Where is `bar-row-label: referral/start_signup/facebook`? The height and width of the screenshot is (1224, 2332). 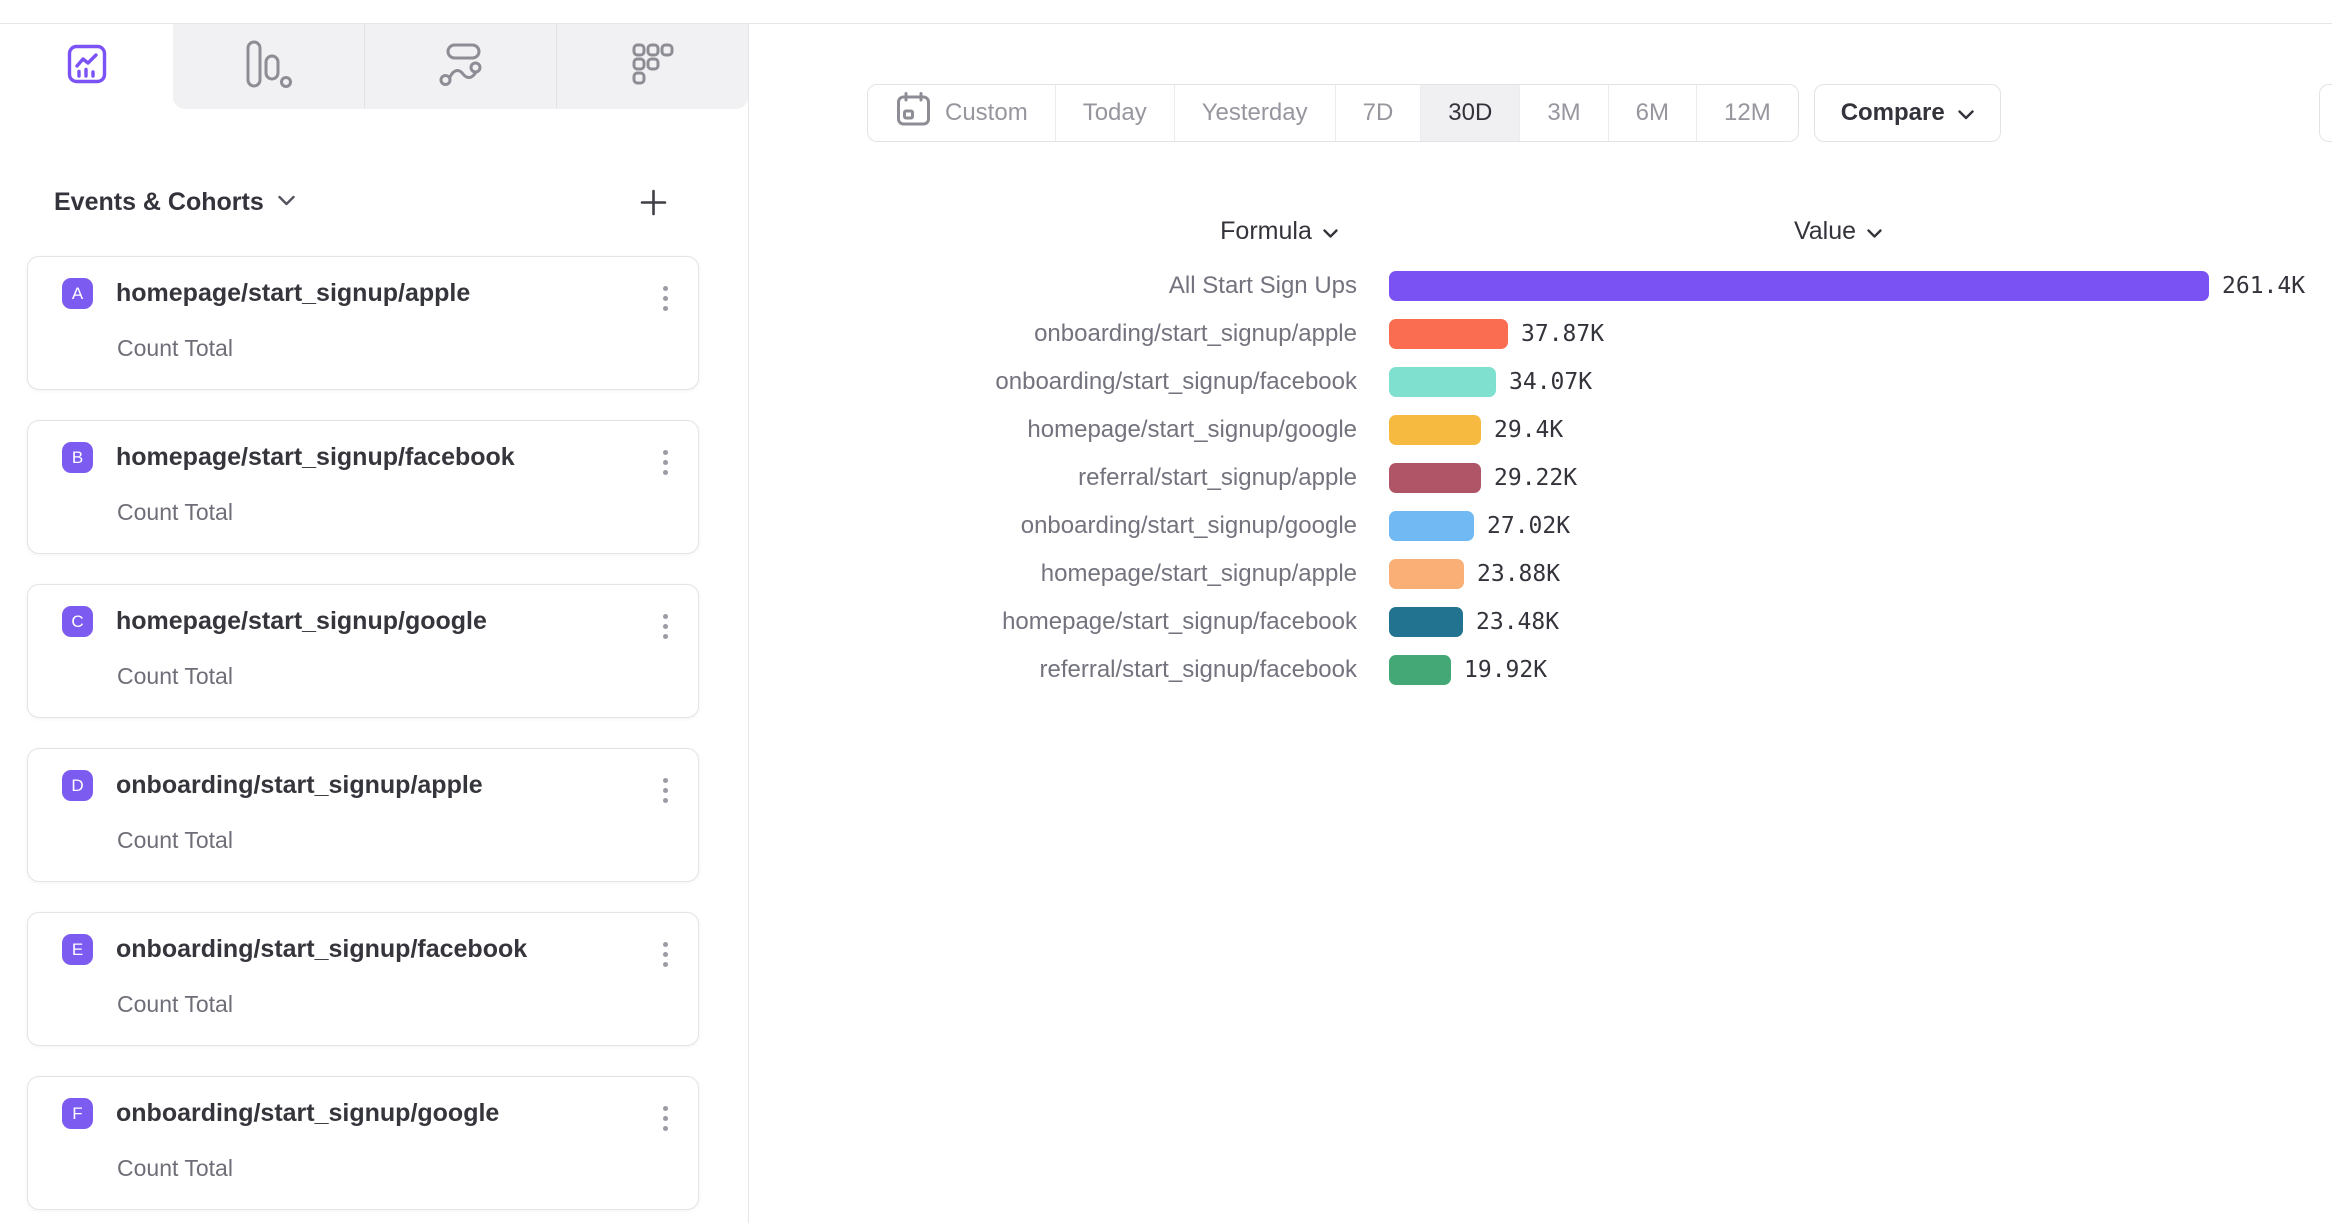 bar-row-label: referral/start_signup/facebook is located at coordinates (1198, 669).